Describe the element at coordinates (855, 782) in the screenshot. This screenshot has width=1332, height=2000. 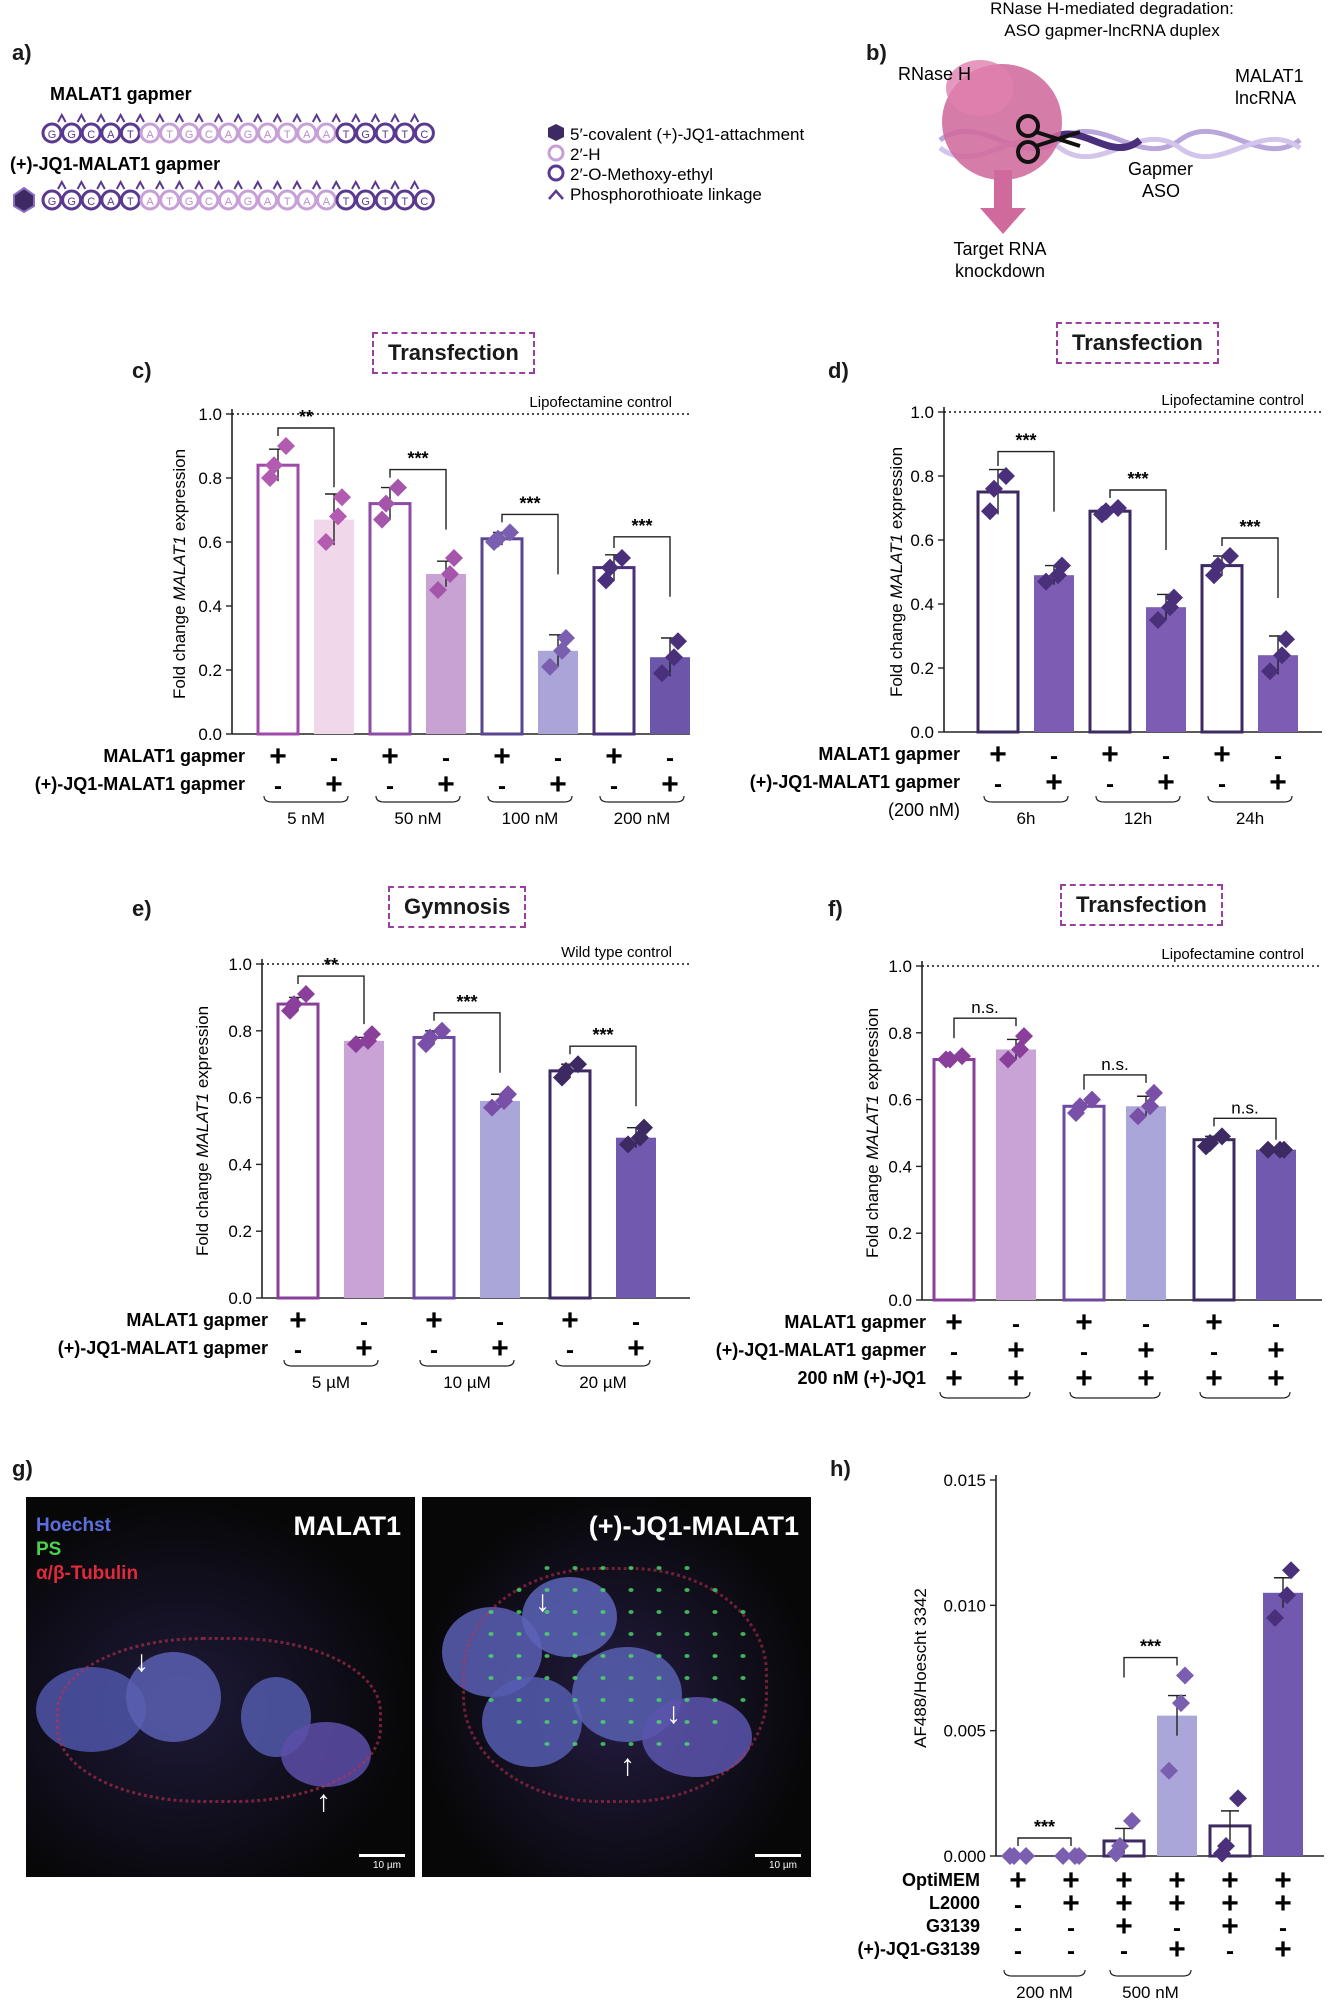
I see `condition-row-label: (+)-JQ1-MALAT1 gapmer` at that location.